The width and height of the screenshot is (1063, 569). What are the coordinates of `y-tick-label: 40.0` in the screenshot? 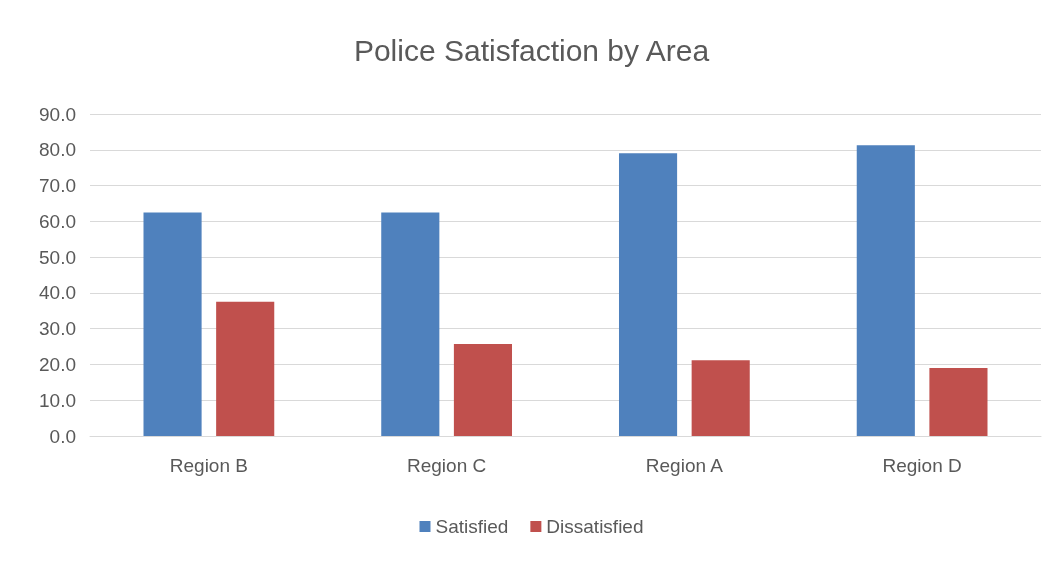 It's located at (57, 293).